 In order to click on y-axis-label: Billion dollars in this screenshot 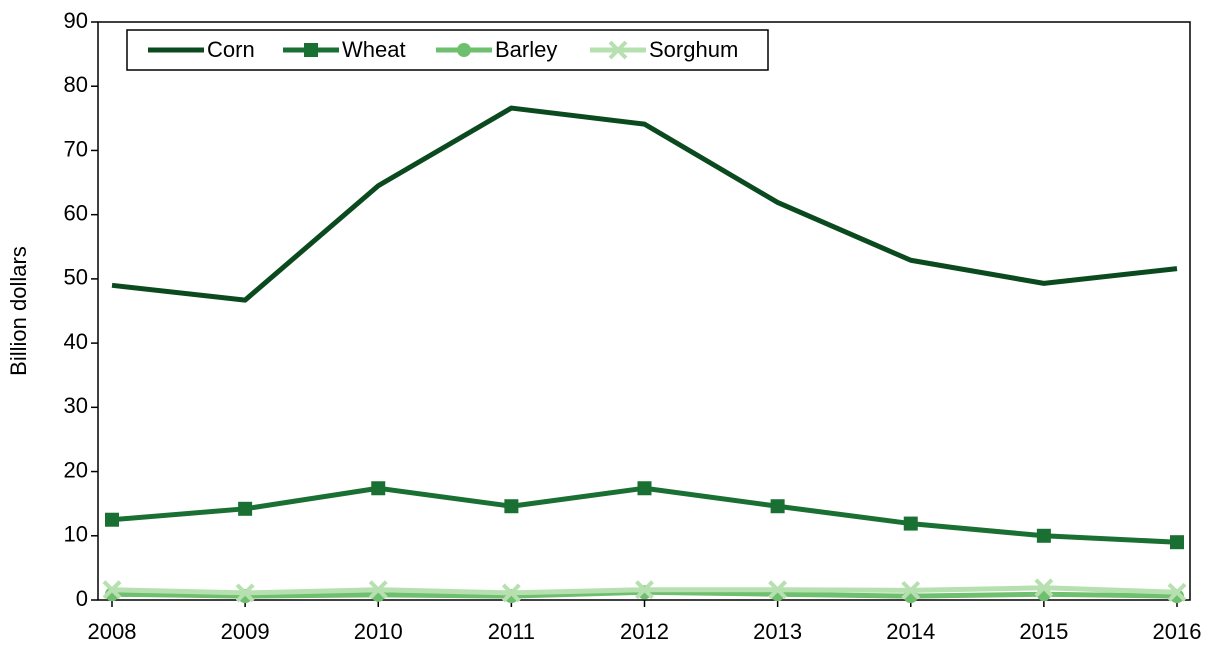, I will do `click(18, 311)`.